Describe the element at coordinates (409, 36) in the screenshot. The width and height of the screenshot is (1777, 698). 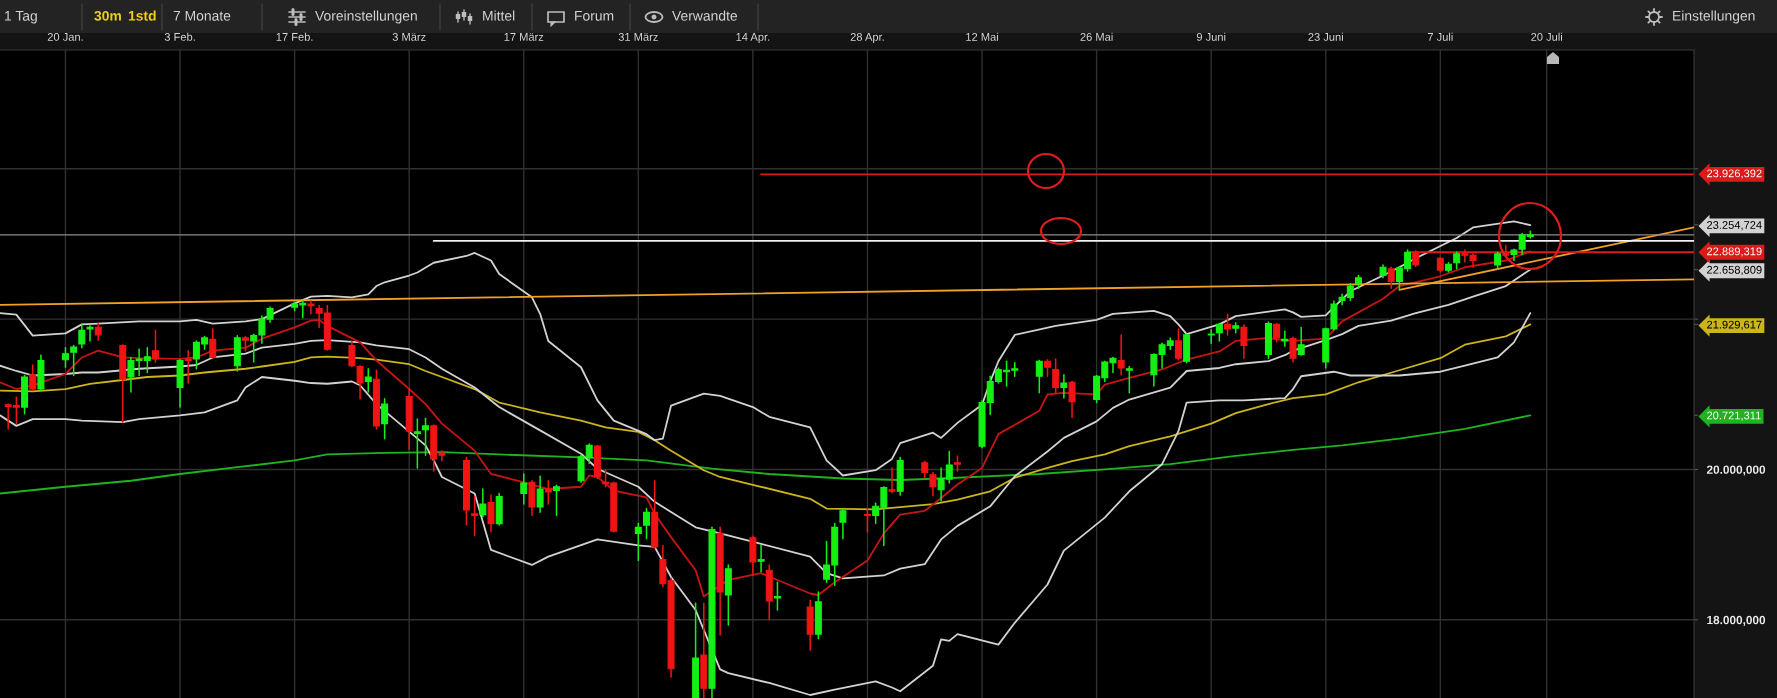
I see `x-tick-label: 3 März` at that location.